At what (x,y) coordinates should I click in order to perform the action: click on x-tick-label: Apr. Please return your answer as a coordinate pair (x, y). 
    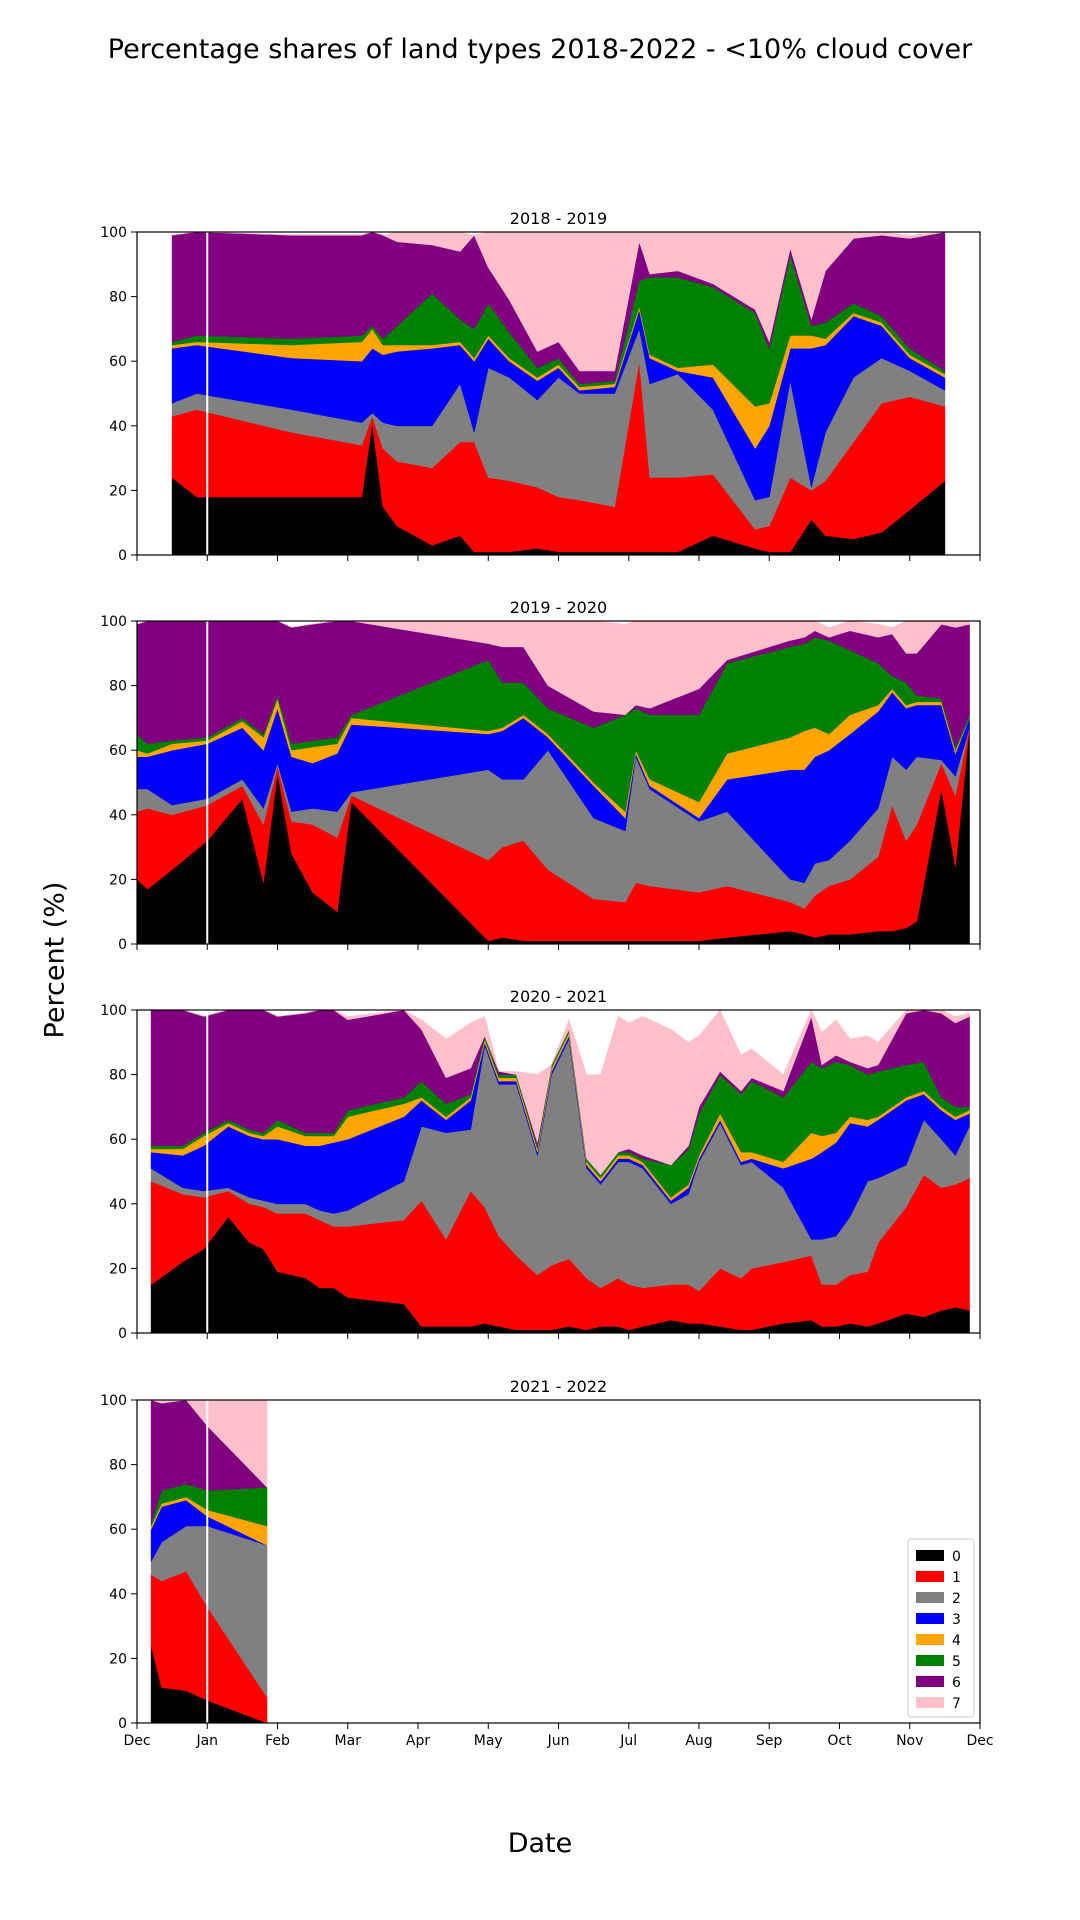
    Looking at the image, I should click on (418, 1741).